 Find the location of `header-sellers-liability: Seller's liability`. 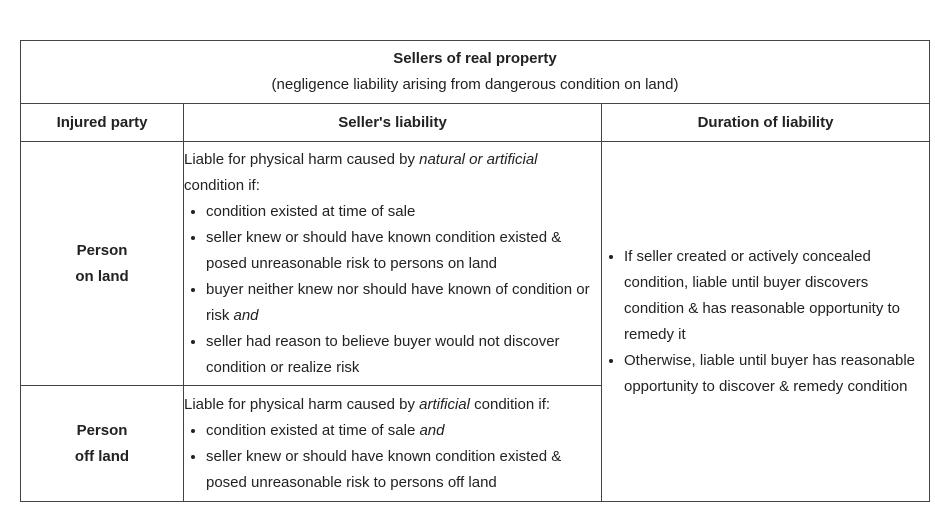

header-sellers-liability: Seller's liability is located at coordinates (392, 122).